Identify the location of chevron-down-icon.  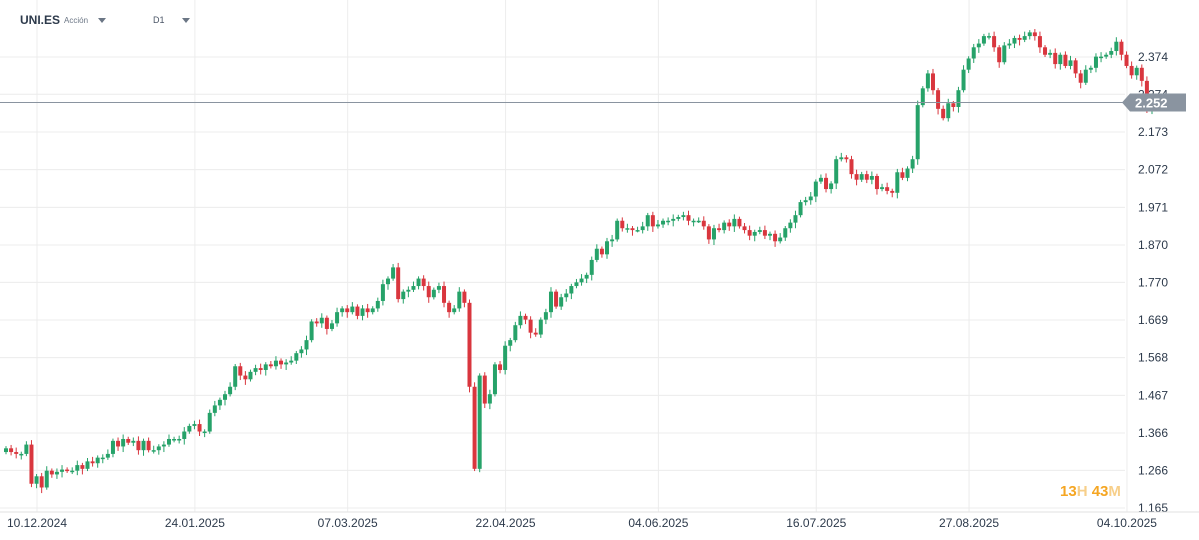
(185, 20).